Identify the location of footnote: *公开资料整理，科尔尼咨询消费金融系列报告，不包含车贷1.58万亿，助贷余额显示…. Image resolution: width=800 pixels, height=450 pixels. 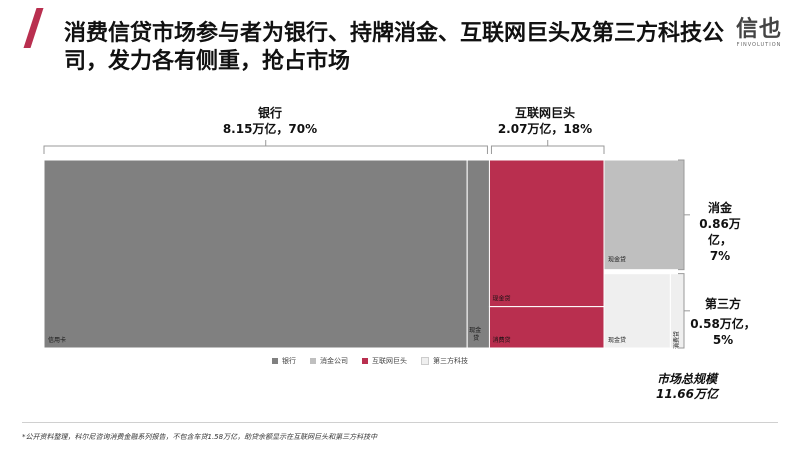
(200, 437).